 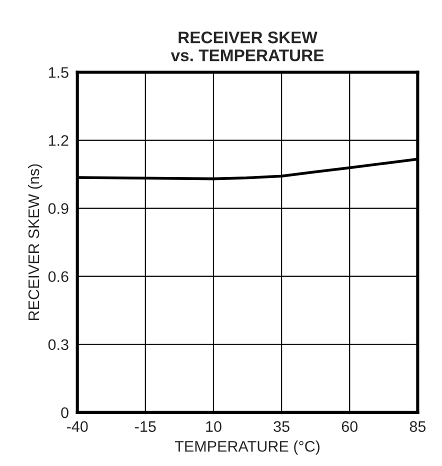 I want to click on x-tick-label: 35, so click(x=282, y=426).